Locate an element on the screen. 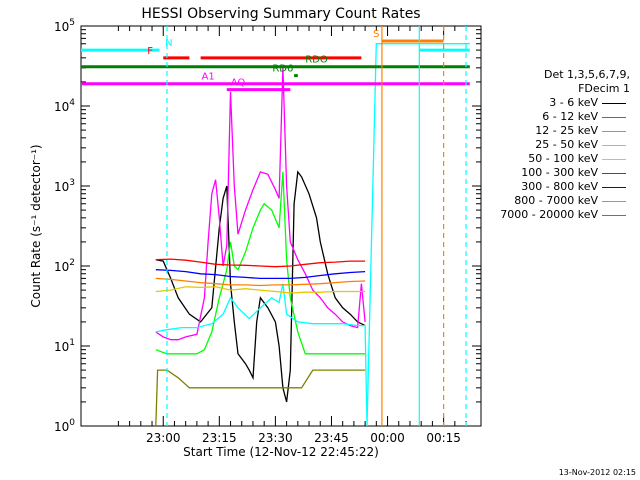 The image size is (640, 480). legend-header-line1: Det 1,3,5,6,7,9, is located at coordinates (586, 74).